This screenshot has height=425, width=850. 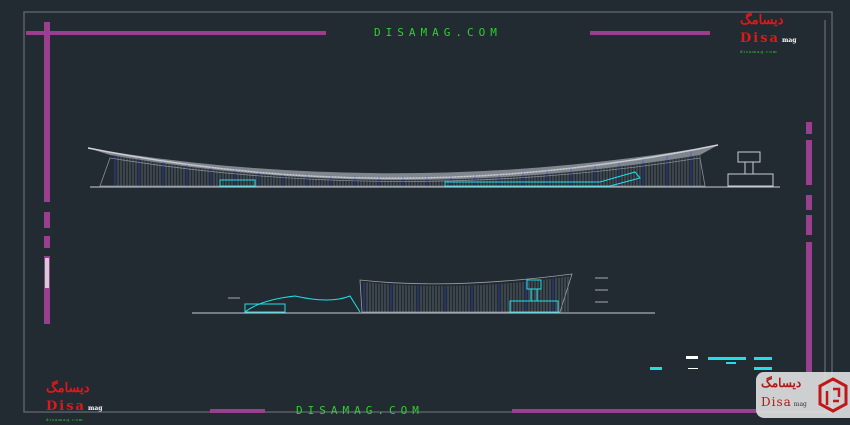 I want to click on watermark-bottom: DISAMAG.COM, so click(x=360, y=410).